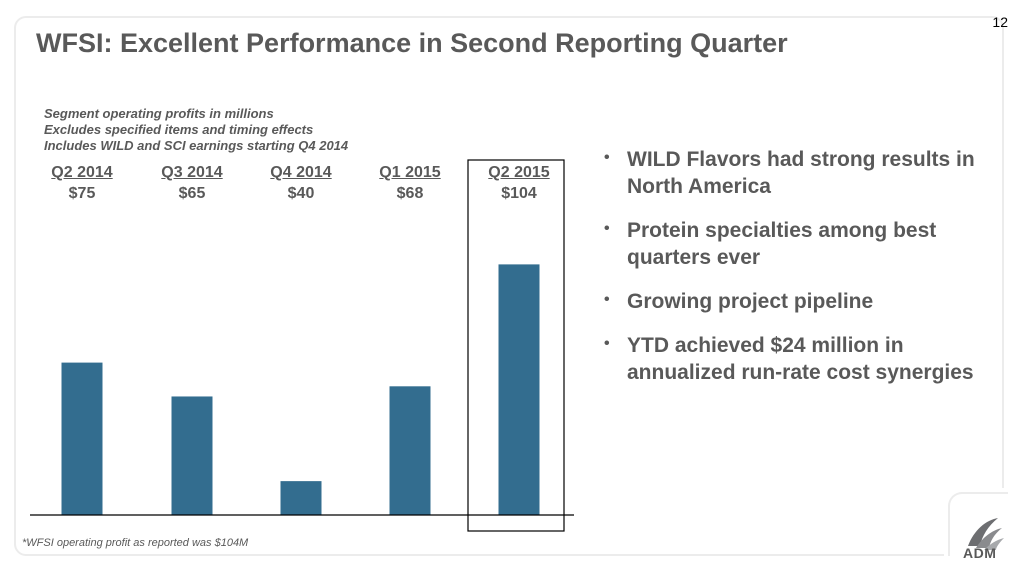 The height and width of the screenshot is (576, 1024). What do you see at coordinates (519, 183) in the screenshot?
I see `category-header: Q2 2015 $104` at bounding box center [519, 183].